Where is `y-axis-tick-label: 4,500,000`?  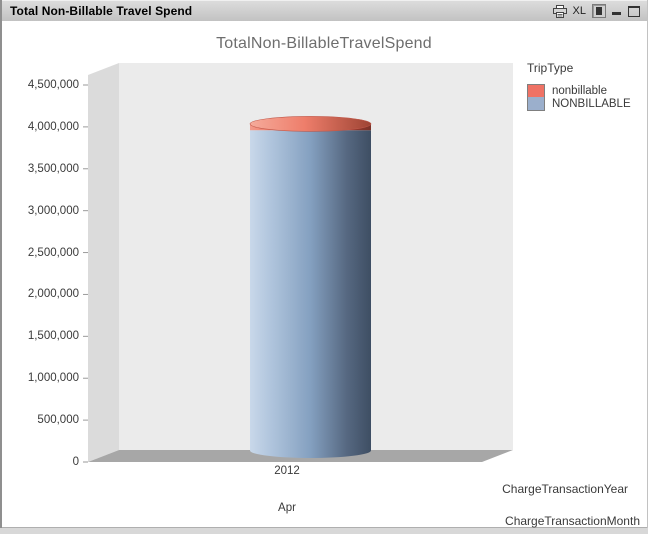 y-axis-tick-label: 4,500,000 is located at coordinates (53, 85).